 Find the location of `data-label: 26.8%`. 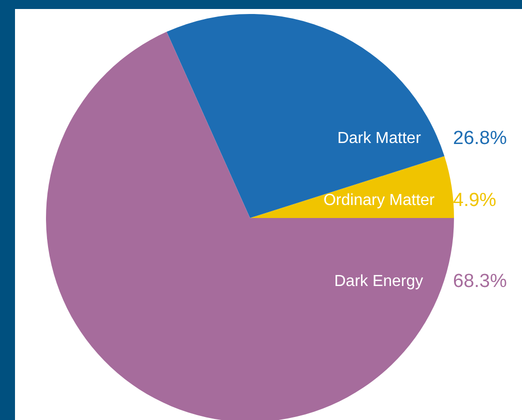

data-label: 26.8% is located at coordinates (480, 139).